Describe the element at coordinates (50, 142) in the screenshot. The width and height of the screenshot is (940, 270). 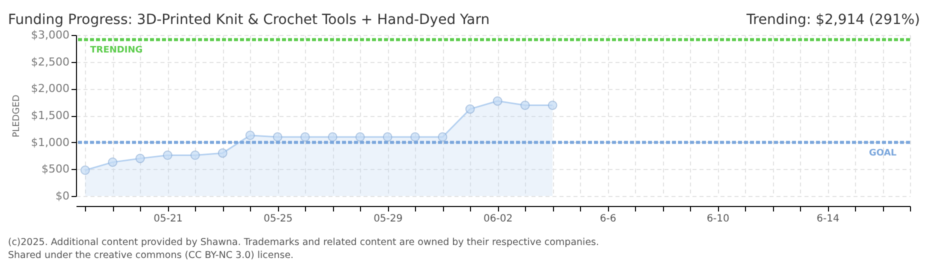
I see `y-tick-label: $1,000` at that location.